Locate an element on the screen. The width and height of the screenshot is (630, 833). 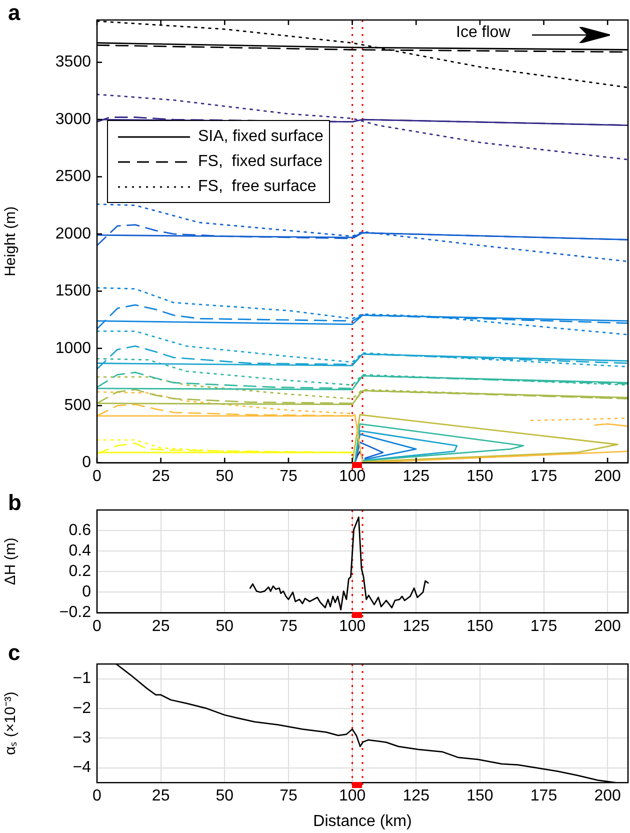
y-tick-label: −2 is located at coordinates (82, 708).